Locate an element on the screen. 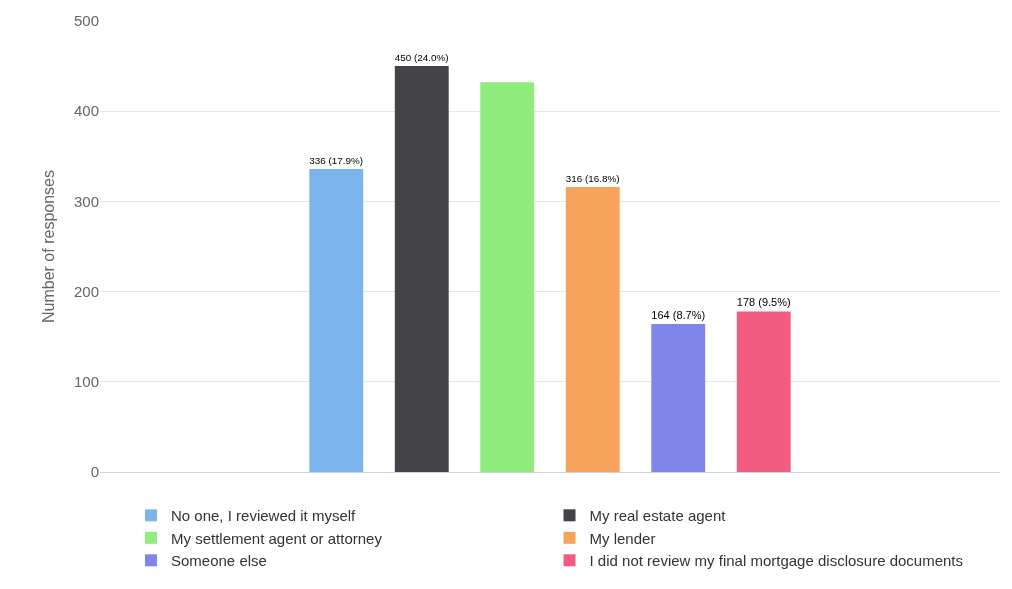  legend-label: Someone else is located at coordinates (219, 561).